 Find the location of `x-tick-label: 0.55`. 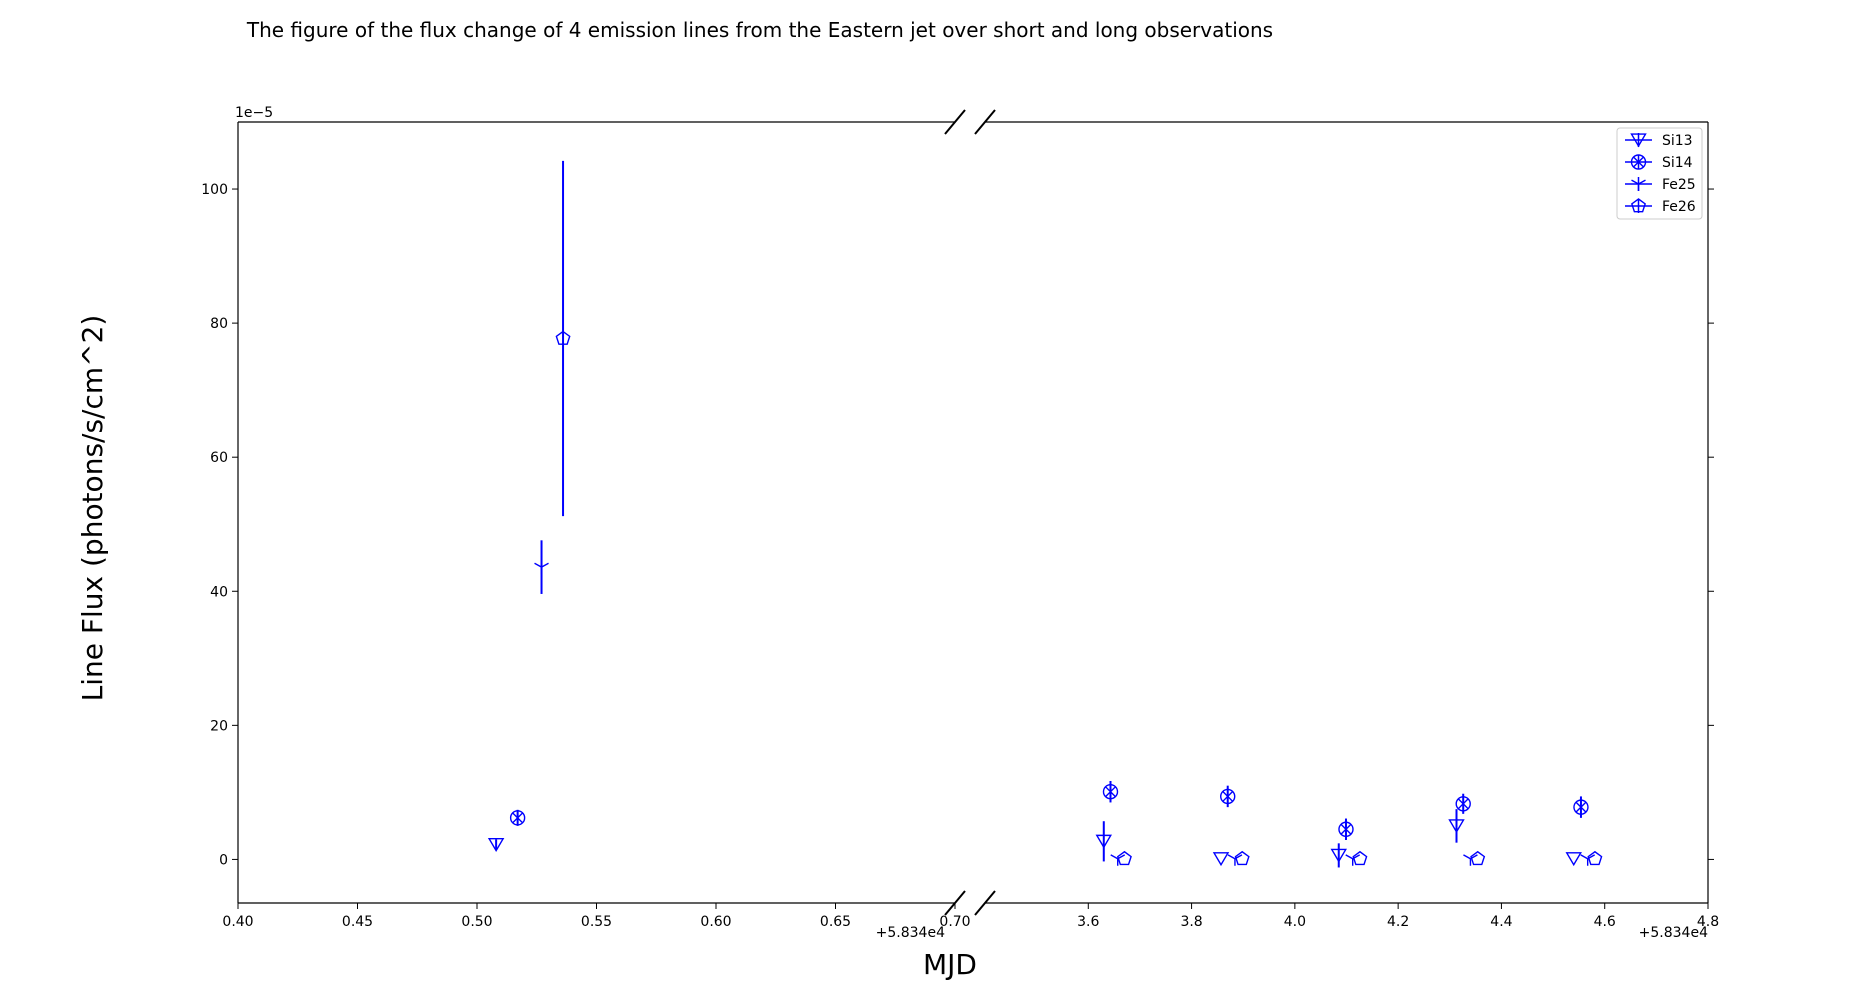

x-tick-label: 0.55 is located at coordinates (596, 922).